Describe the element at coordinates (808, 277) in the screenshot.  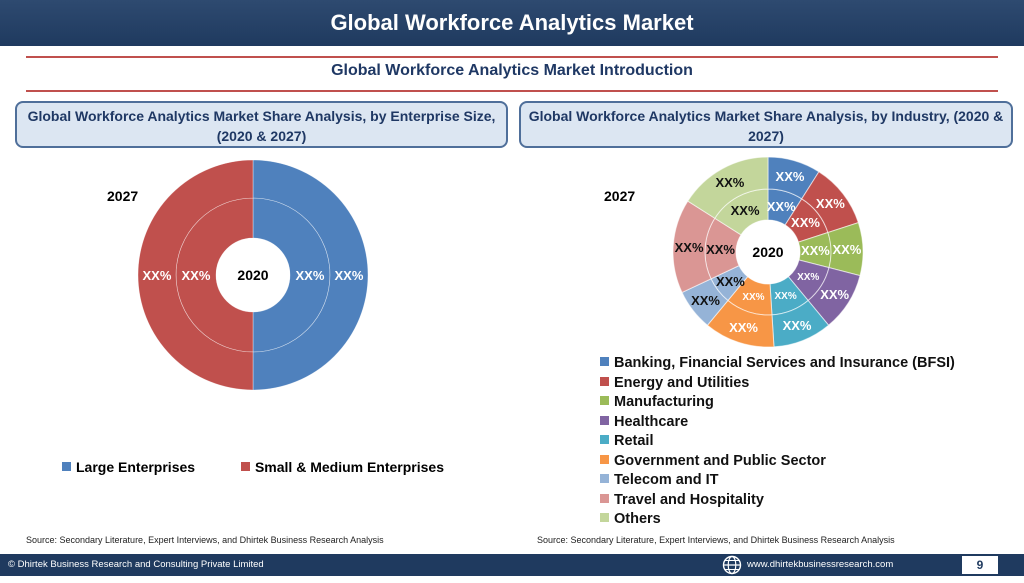
I see `industry-2020-label-3: XX%` at that location.